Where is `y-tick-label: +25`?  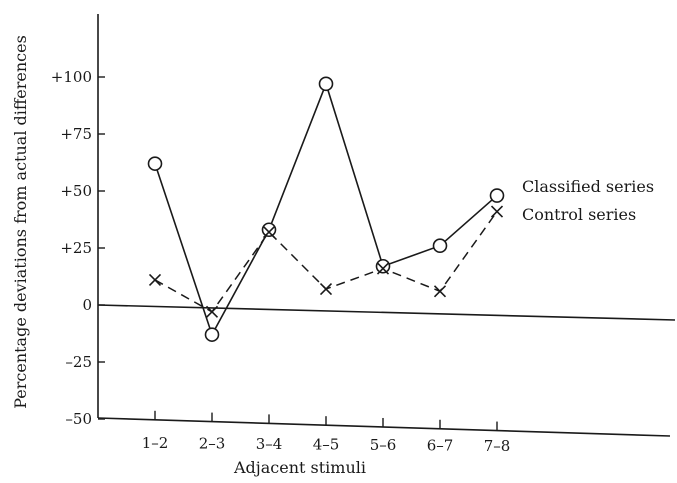
y-tick-label: +25 is located at coordinates (76, 248).